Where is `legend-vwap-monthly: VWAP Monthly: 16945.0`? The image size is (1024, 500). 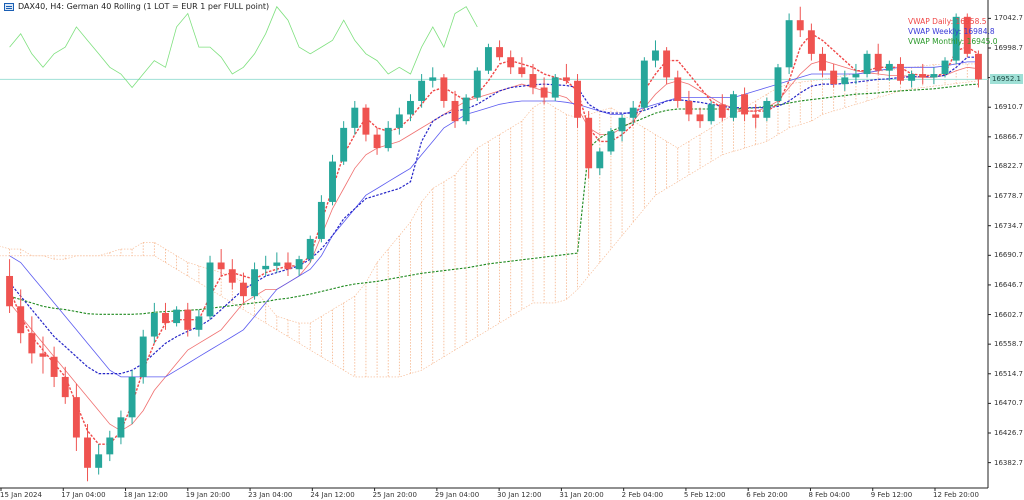
legend-vwap-monthly: VWAP Monthly: 16945.0 is located at coordinates (953, 41).